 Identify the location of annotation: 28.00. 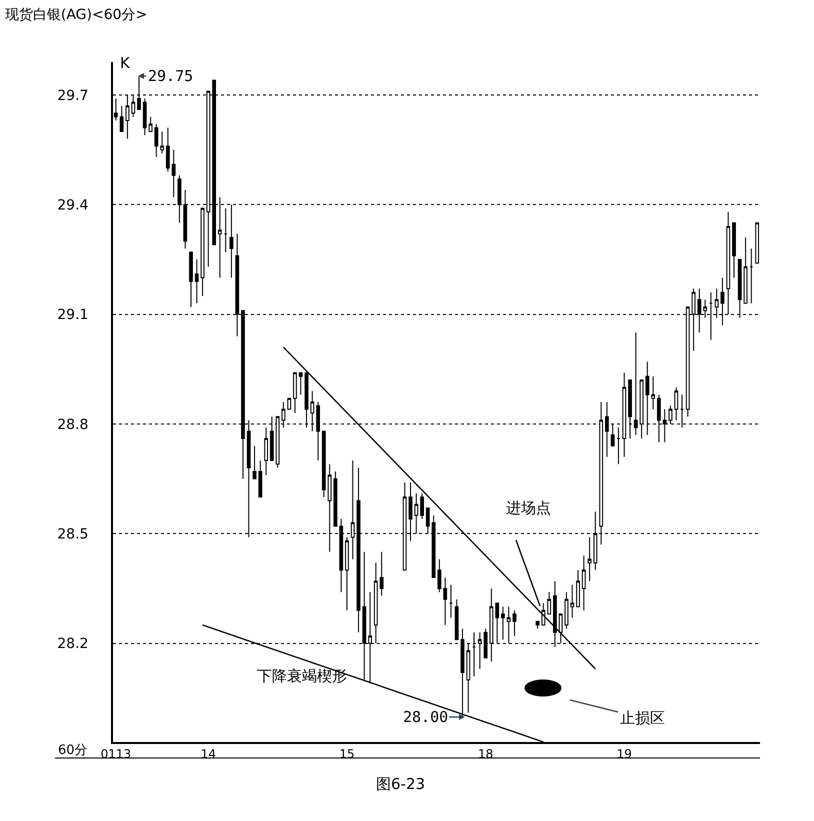
(425, 717).